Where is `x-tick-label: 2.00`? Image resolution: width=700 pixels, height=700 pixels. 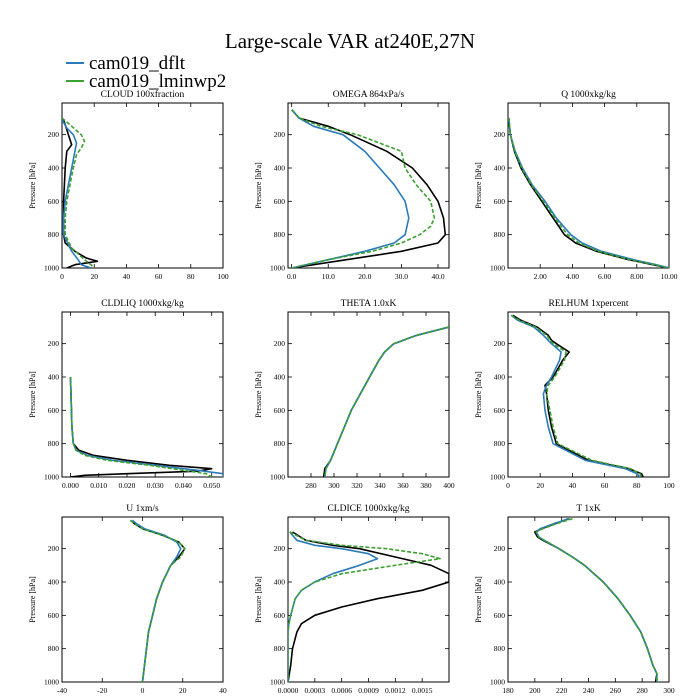
x-tick-label: 2.00 is located at coordinates (540, 276).